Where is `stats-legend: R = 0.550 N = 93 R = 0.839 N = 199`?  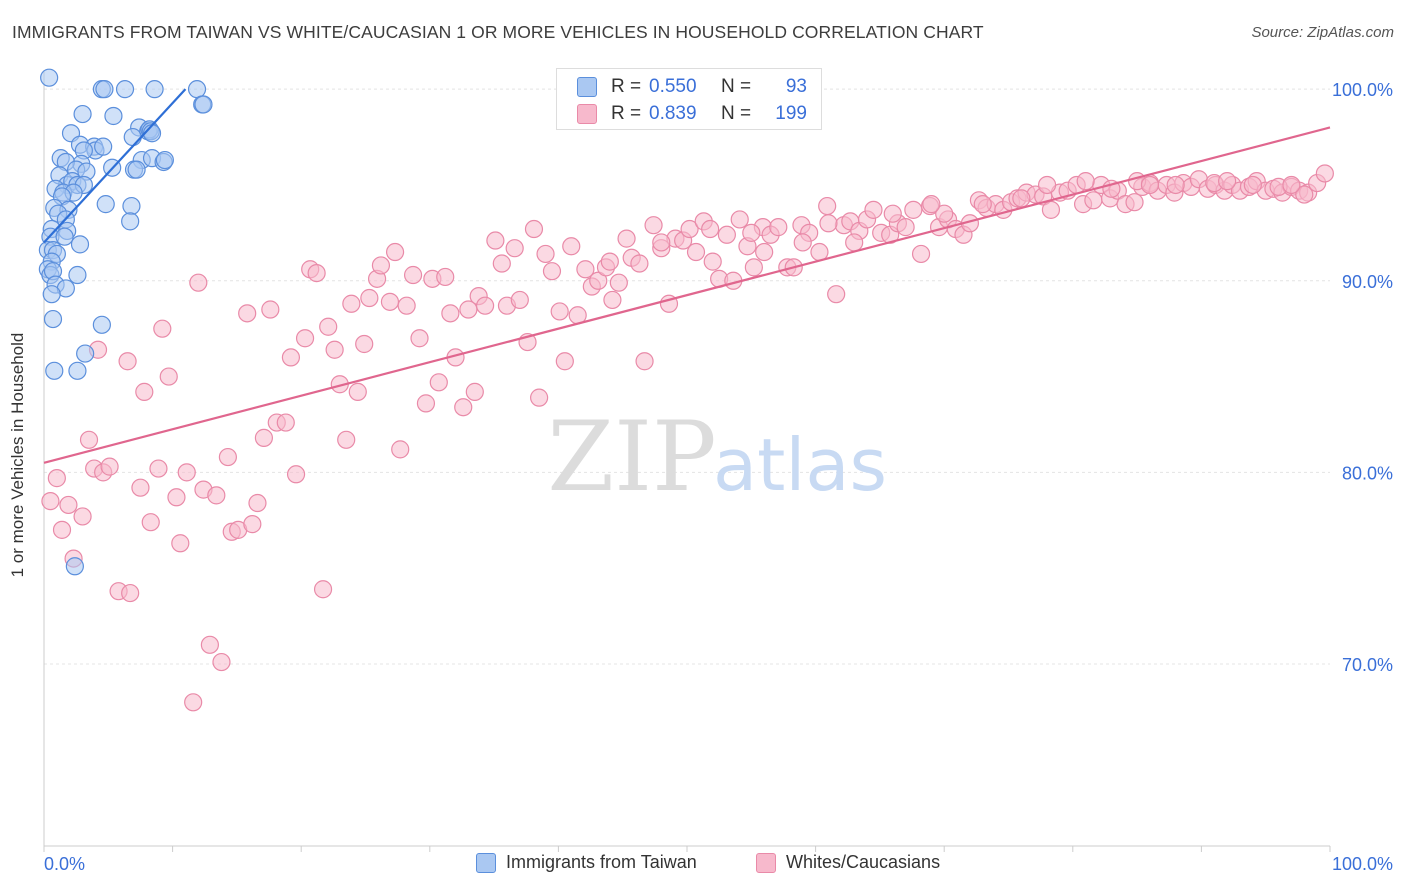 stats-legend: R = 0.550 N = 93 R = 0.839 N = 199 is located at coordinates (689, 99).